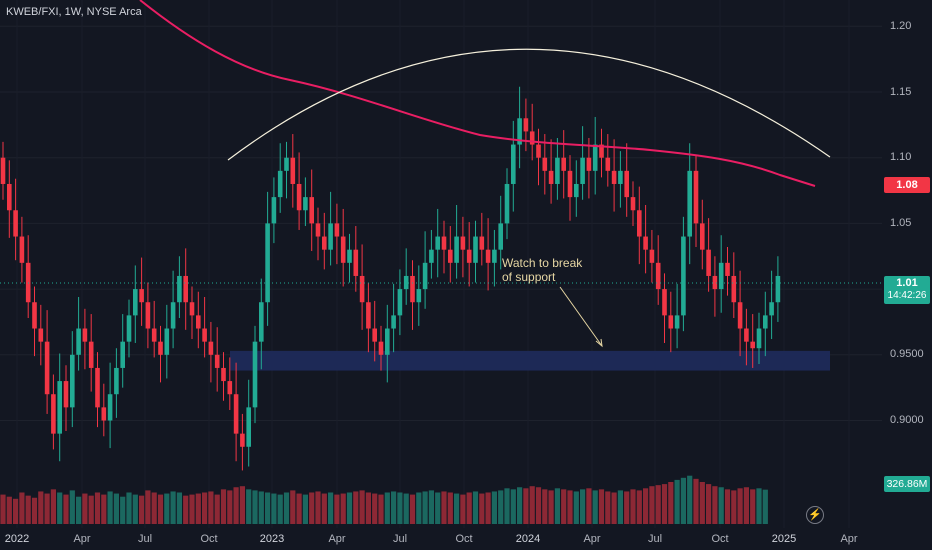  I want to click on lightning-icon: ⚡, so click(815, 515).